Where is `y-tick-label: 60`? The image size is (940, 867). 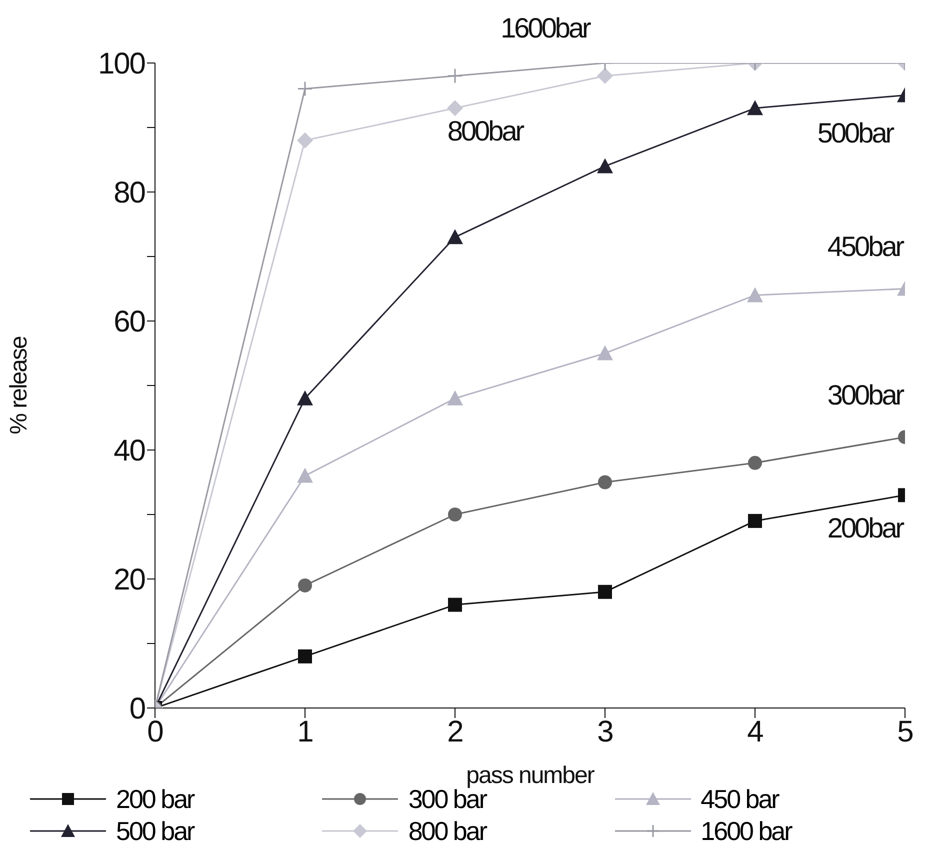
y-tick-label: 60 is located at coordinates (130, 322).